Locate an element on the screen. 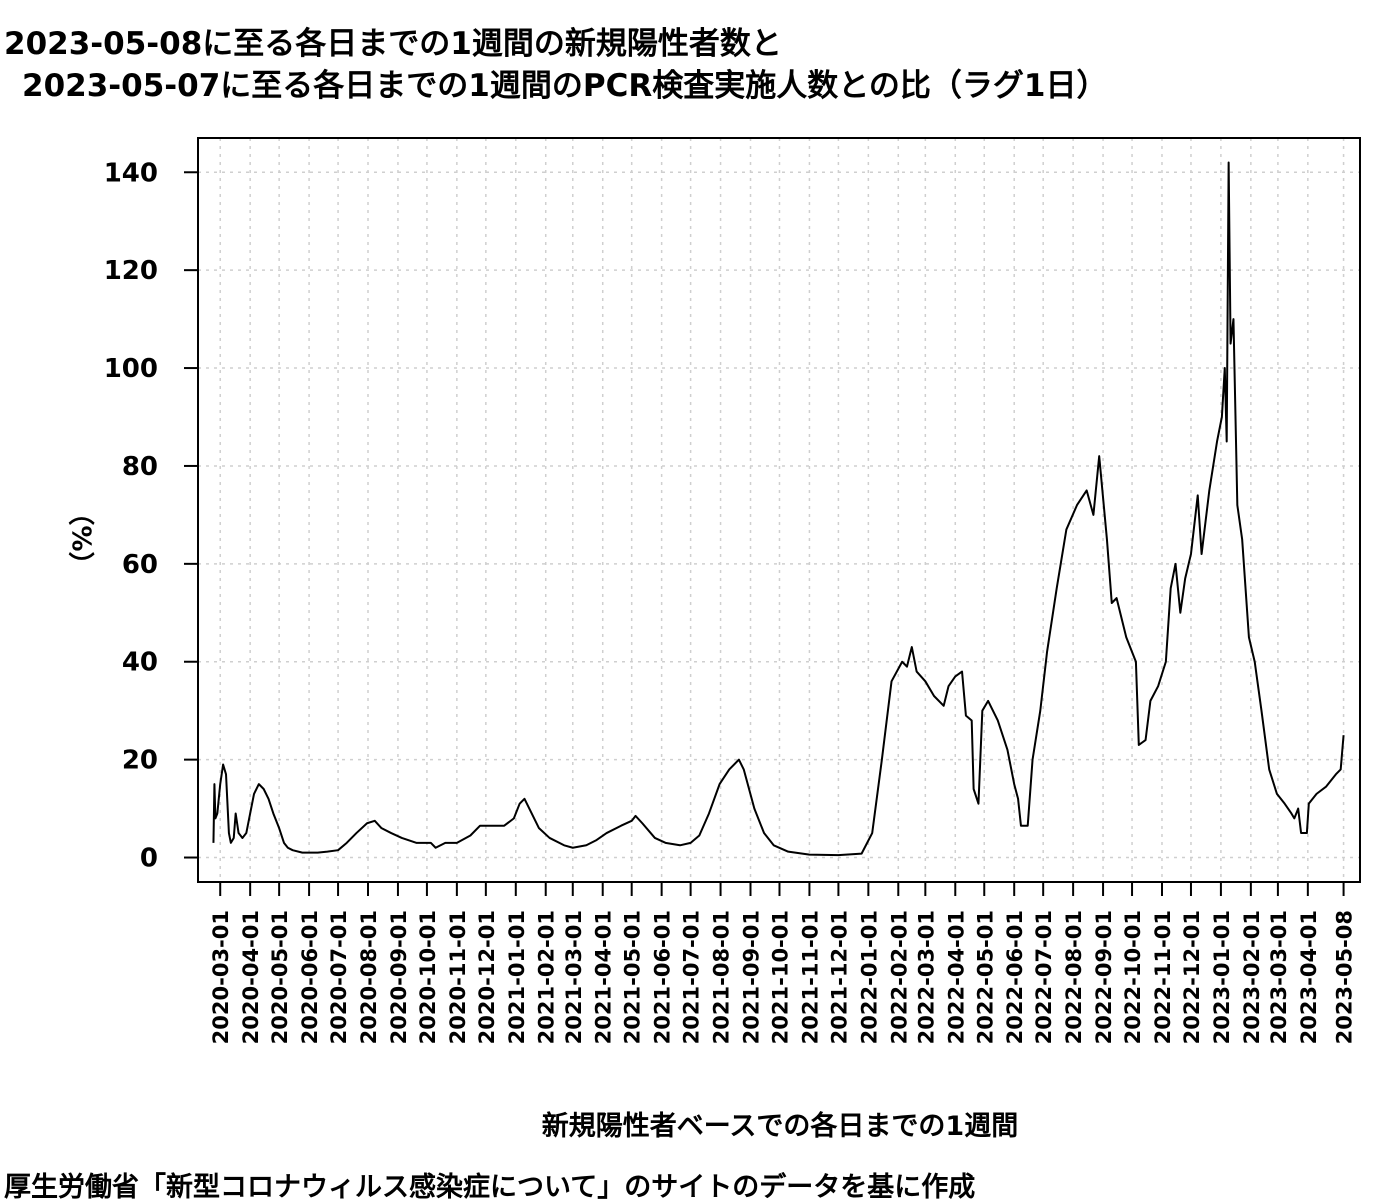 This screenshot has height=1204, width=1400. chart-title-line2: 2023-05-07に至る各日までの1週間のPCR検査実施人数との比（ラグ1日） is located at coordinates (565, 86).